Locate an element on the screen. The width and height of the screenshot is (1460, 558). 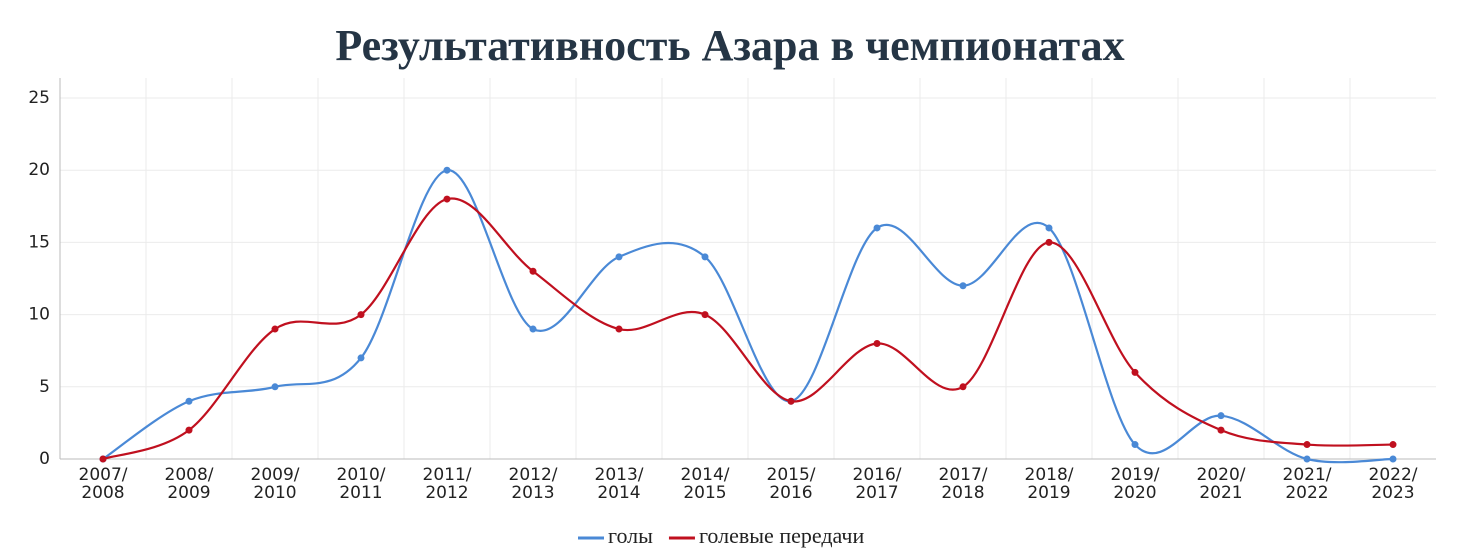
legend-label: голевые передачи is located at coordinates (782, 535).